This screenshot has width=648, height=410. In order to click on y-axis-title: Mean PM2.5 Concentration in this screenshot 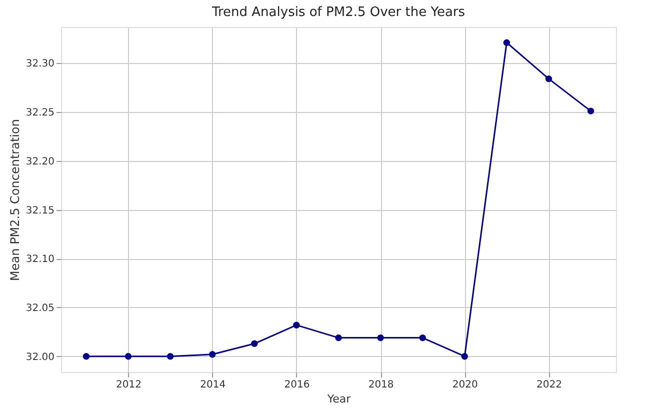, I will do `click(15, 200)`.